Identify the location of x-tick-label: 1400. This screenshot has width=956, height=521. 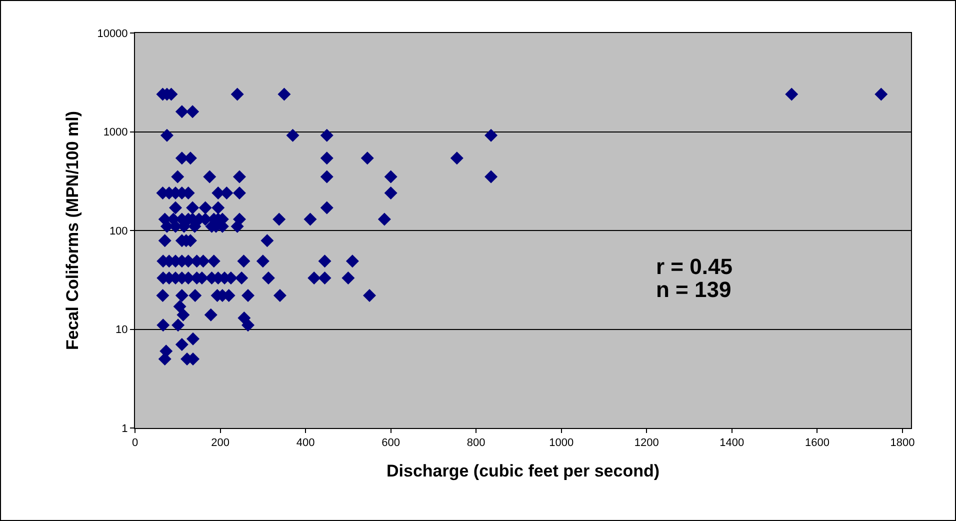
(732, 443).